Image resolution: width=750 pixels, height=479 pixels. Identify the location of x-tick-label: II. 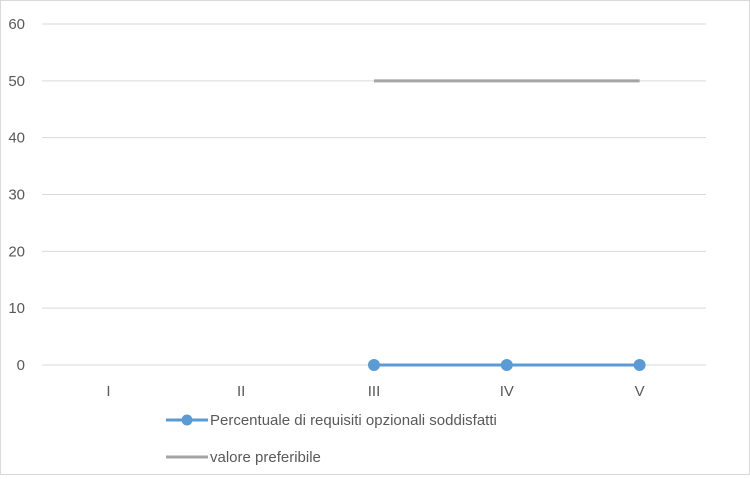
(241, 391).